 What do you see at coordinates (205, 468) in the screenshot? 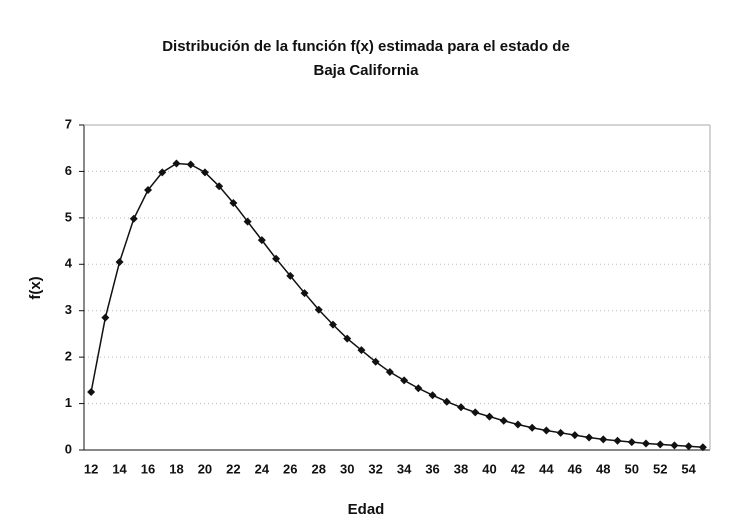
I see `x-tick-label: 20` at bounding box center [205, 468].